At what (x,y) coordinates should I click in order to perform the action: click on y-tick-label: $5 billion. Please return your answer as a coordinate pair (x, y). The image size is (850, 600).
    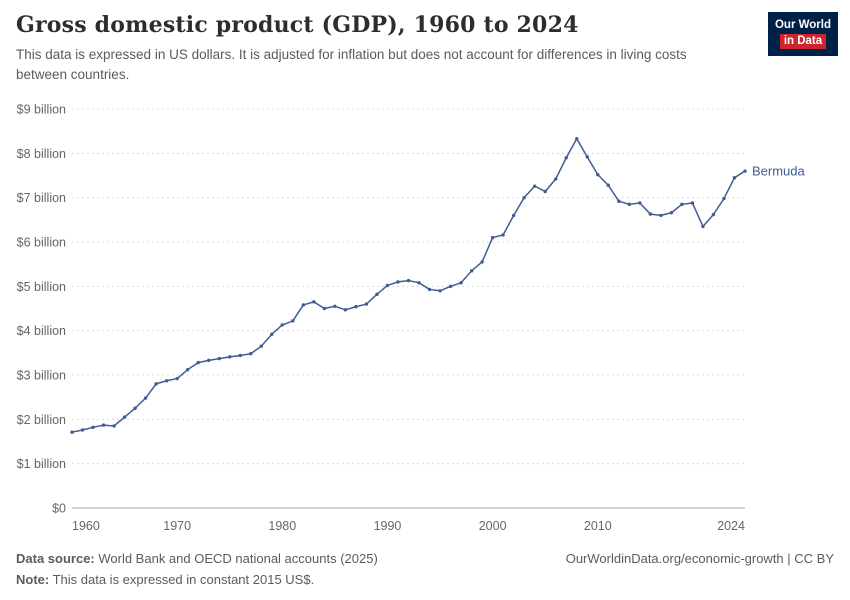
    Looking at the image, I should click on (41, 287).